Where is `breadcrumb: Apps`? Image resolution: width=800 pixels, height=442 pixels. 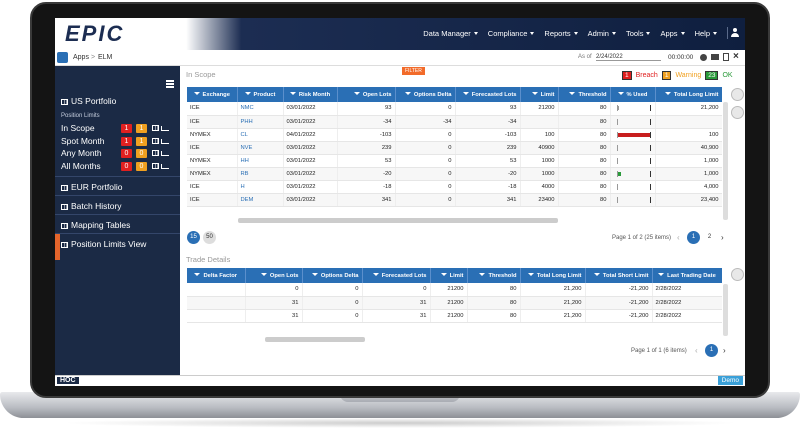 breadcrumb: Apps is located at coordinates (81, 57).